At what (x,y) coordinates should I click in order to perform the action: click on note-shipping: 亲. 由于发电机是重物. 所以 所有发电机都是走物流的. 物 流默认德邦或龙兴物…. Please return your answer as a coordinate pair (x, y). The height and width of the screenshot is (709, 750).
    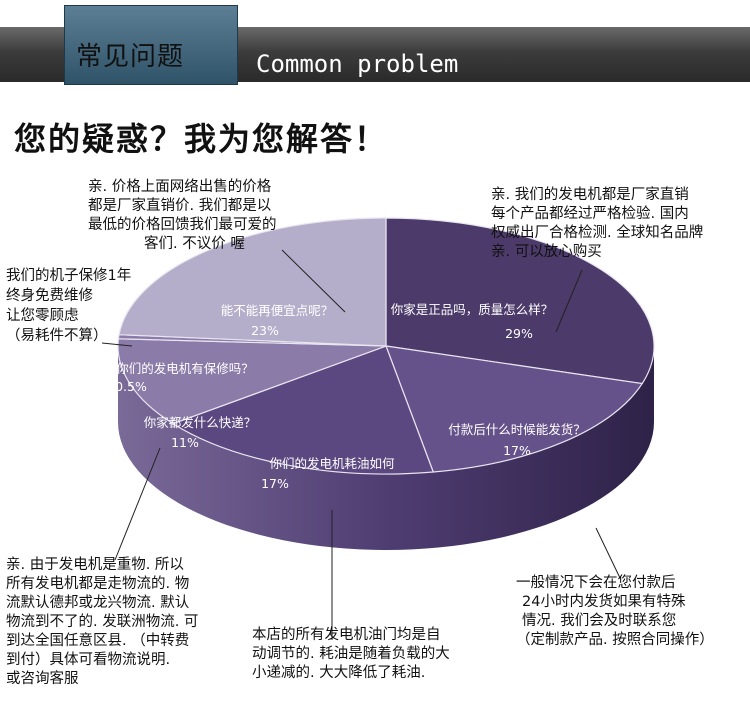
    Looking at the image, I should click on (102, 622).